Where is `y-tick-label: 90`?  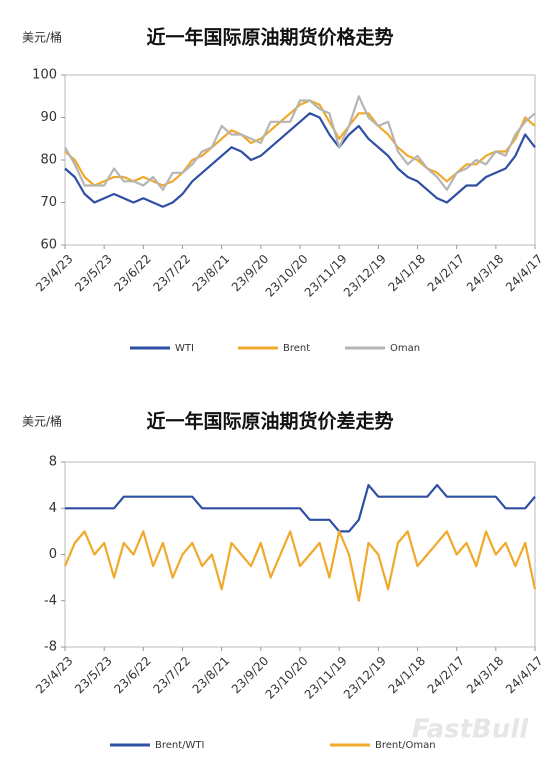
y-tick-label: 90 is located at coordinates (48, 117).